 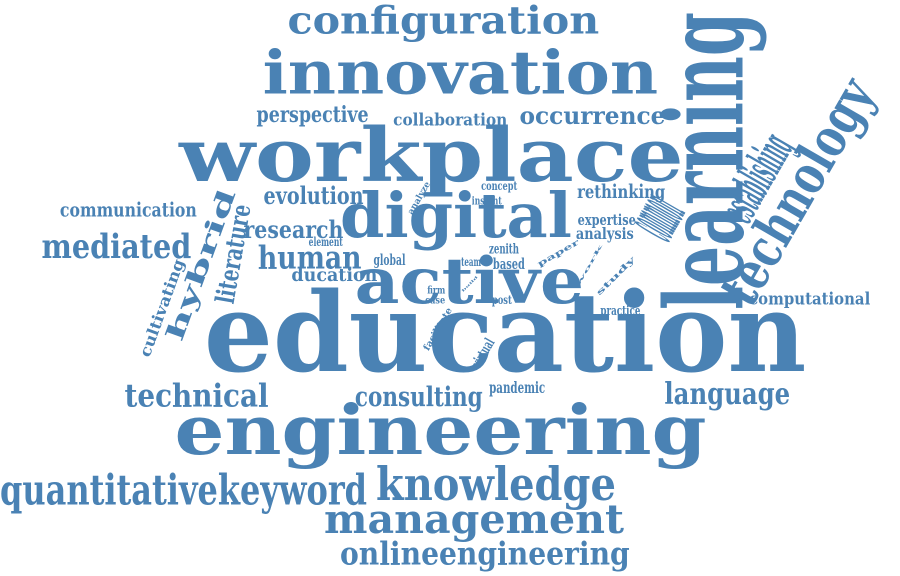 What do you see at coordinates (499, 185) in the screenshot?
I see `word-concept: concept` at bounding box center [499, 185].